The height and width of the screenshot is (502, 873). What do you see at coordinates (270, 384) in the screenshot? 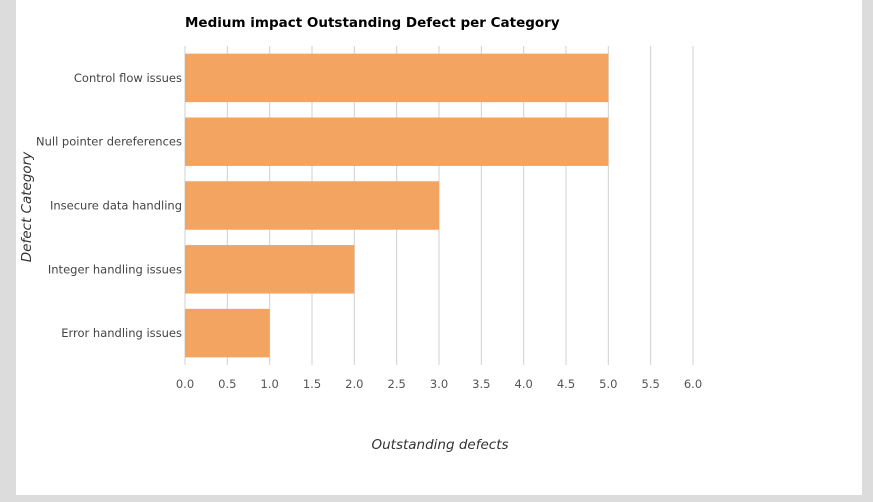
I see `x-tick-label: 1.0` at bounding box center [270, 384].